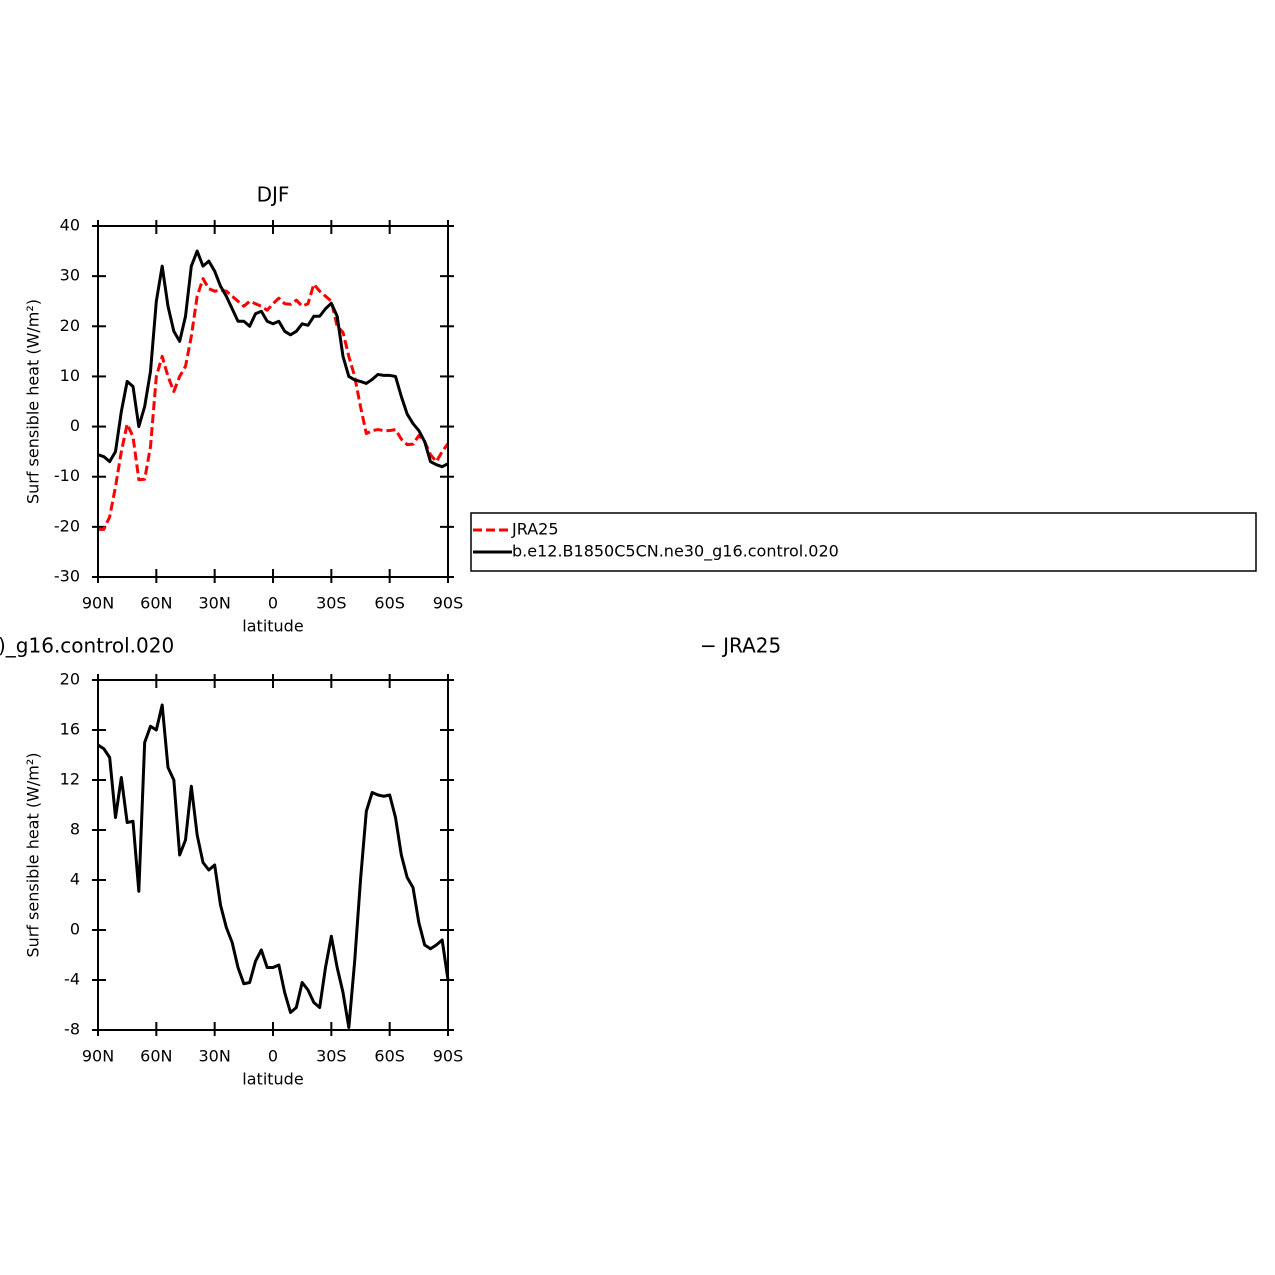 Image resolution: width=1275 pixels, height=1275 pixels. What do you see at coordinates (273, 195) in the screenshot?
I see `chart-title: DJF` at bounding box center [273, 195].